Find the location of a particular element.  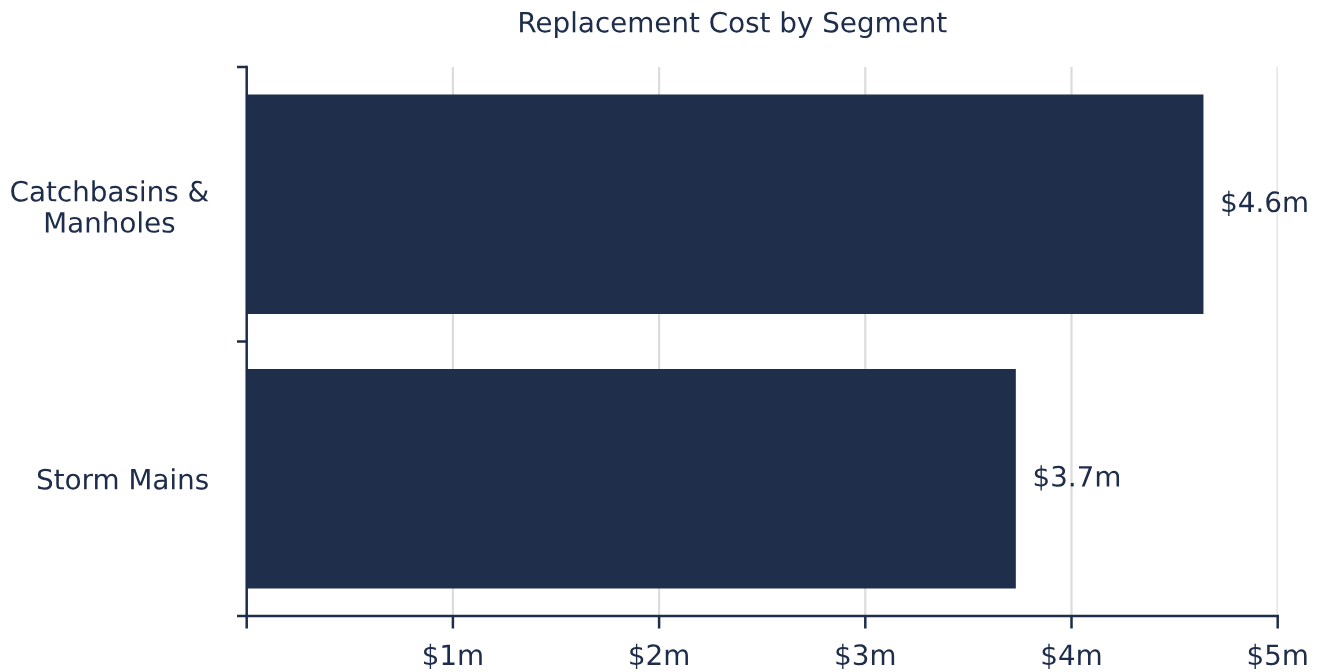

x-tick-label: $3m is located at coordinates (865, 656).